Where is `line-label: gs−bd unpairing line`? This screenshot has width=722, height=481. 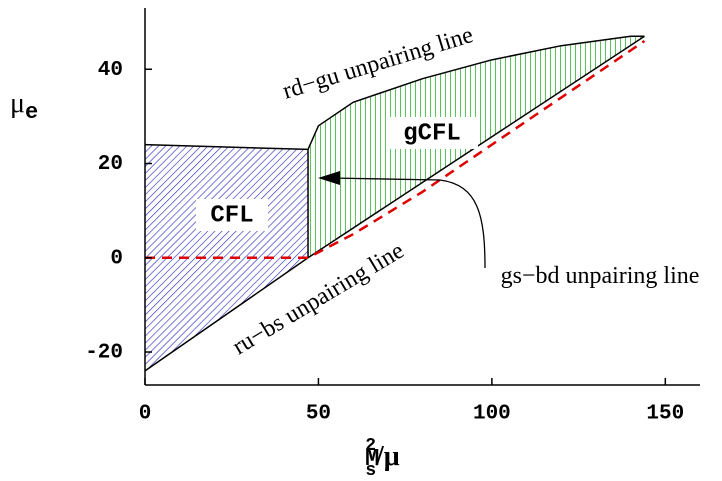 line-label: gs−bd unpairing line is located at coordinates (600, 276).